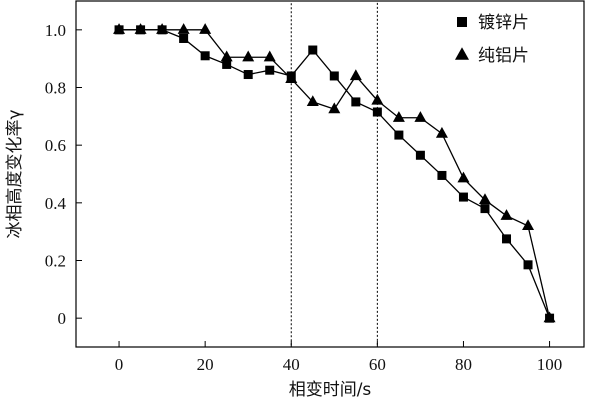 The image size is (594, 406). What do you see at coordinates (291, 364) in the screenshot?
I see `x-tick-label: 40` at bounding box center [291, 364].